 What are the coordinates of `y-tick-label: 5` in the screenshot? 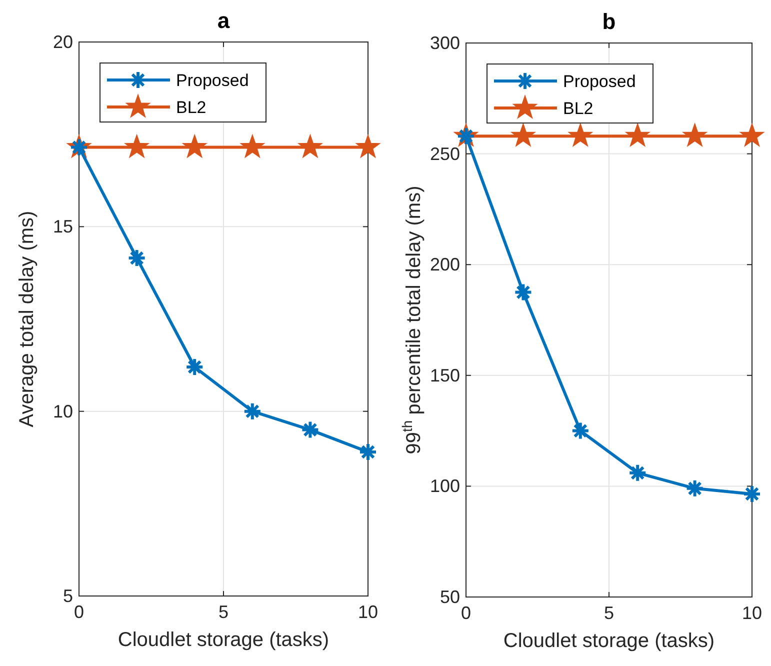 It's located at (67, 596).